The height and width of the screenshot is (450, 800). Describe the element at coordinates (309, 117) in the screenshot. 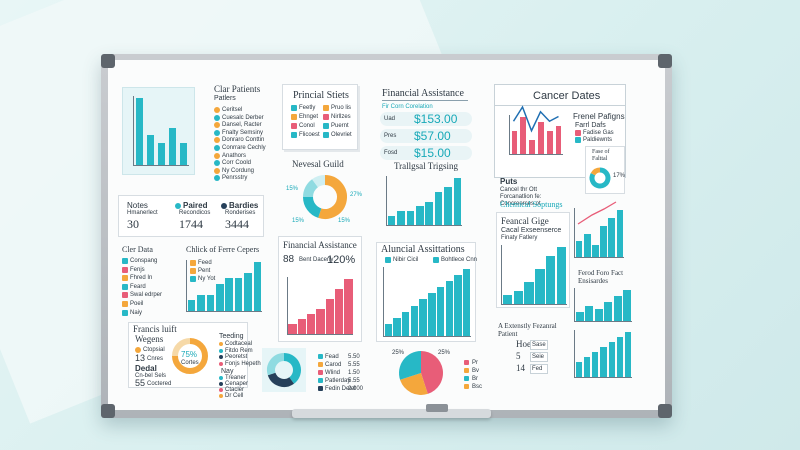

I see `note-item: Ehnget` at that location.